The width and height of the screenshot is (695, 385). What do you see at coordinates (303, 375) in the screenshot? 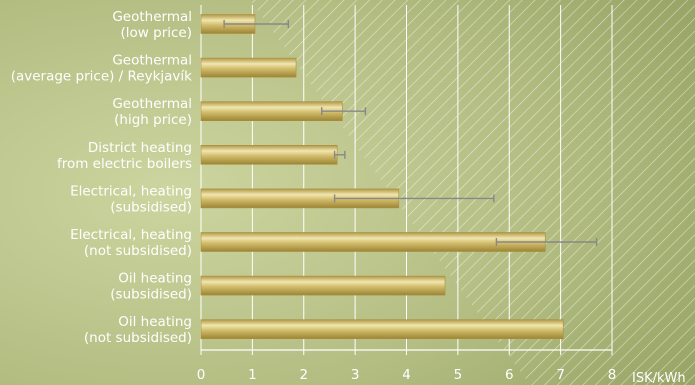
I see `x-tick-label: 2` at bounding box center [303, 375].